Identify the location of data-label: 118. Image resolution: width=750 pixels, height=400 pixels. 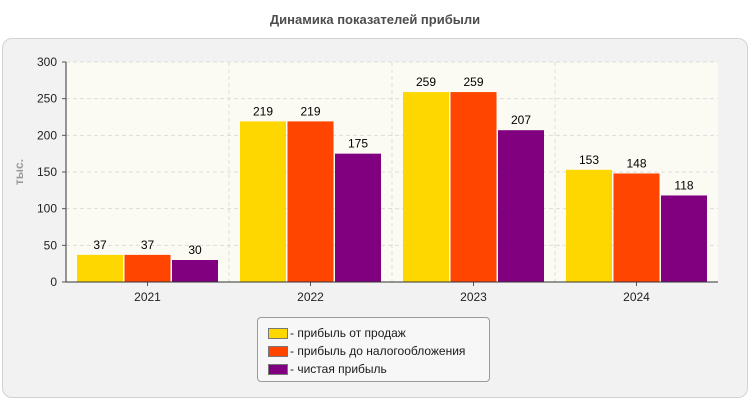
(683, 185).